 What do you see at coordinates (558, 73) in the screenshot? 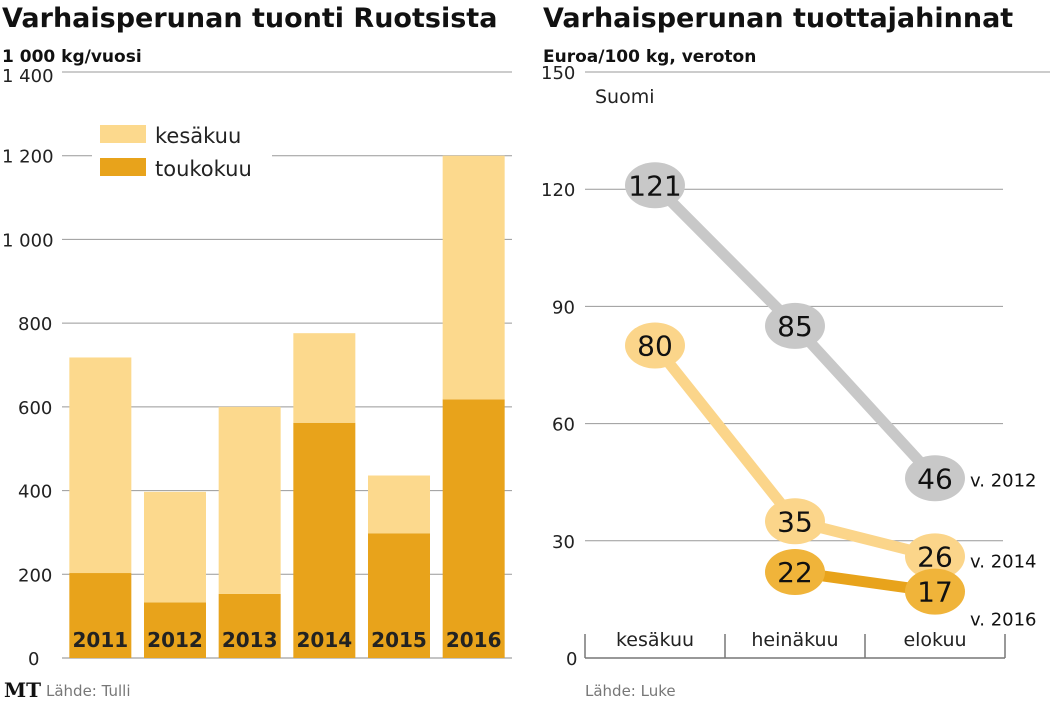
I see `y-tick-label: 150` at bounding box center [558, 73].